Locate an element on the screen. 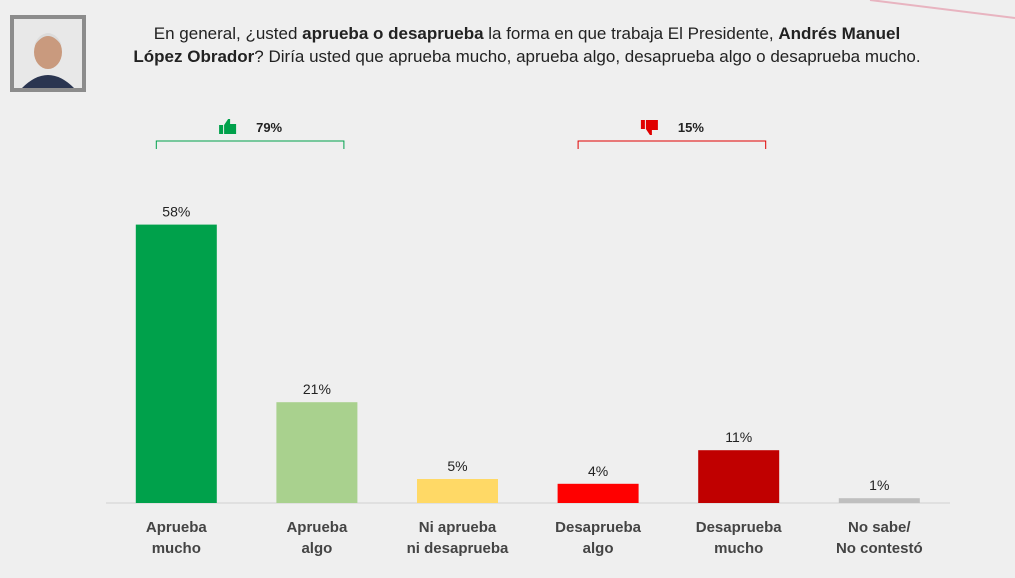 The image size is (1015, 578). x-tick-label: Ni aprueba is located at coordinates (458, 527).